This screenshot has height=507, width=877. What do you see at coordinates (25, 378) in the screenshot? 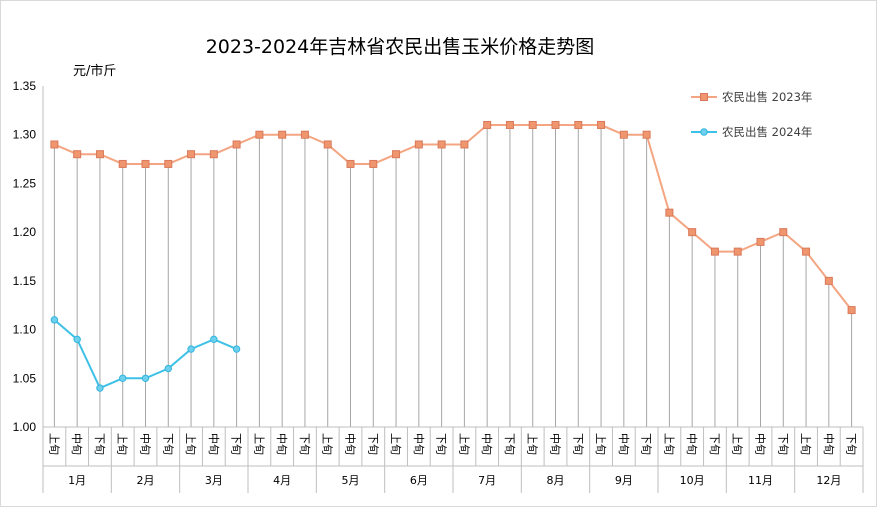
I see `y-tick-label: 1.05` at bounding box center [25, 378].